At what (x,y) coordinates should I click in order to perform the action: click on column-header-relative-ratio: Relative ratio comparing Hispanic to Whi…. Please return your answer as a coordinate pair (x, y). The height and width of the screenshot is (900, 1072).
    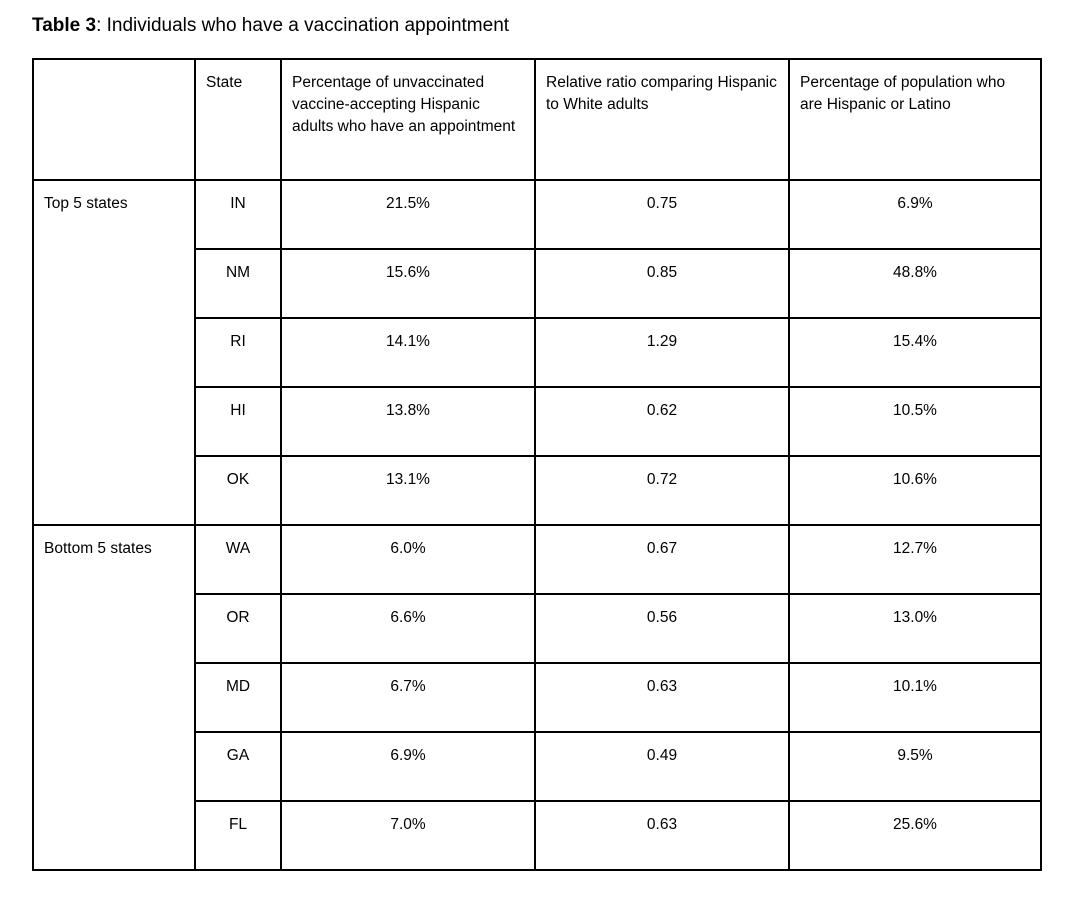
    Looking at the image, I should click on (662, 119).